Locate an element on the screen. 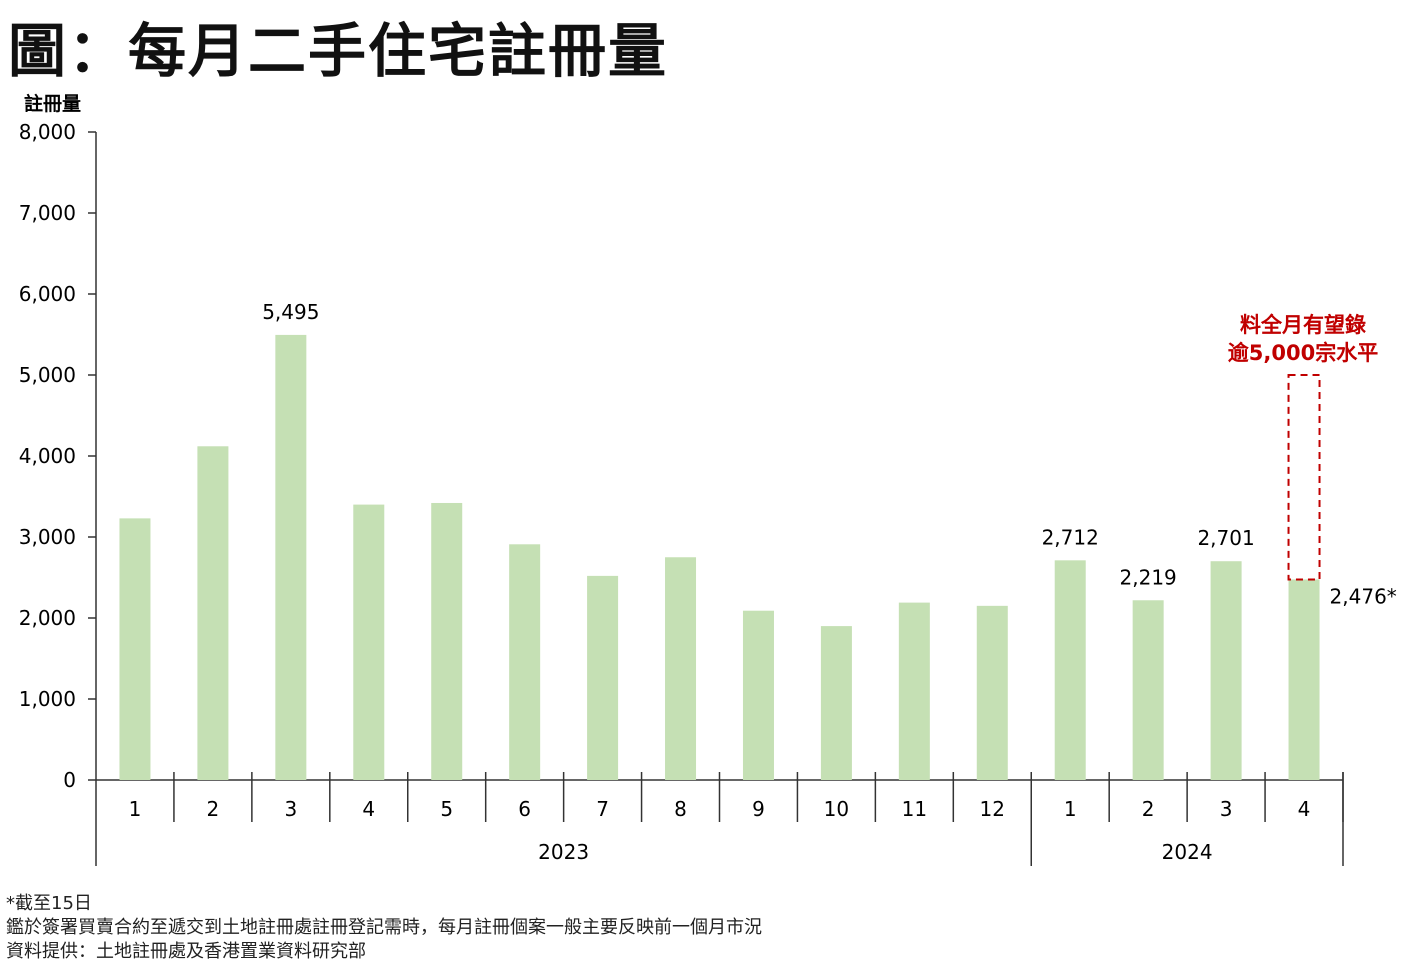  y-tick-label: 5,000 is located at coordinates (47, 375).